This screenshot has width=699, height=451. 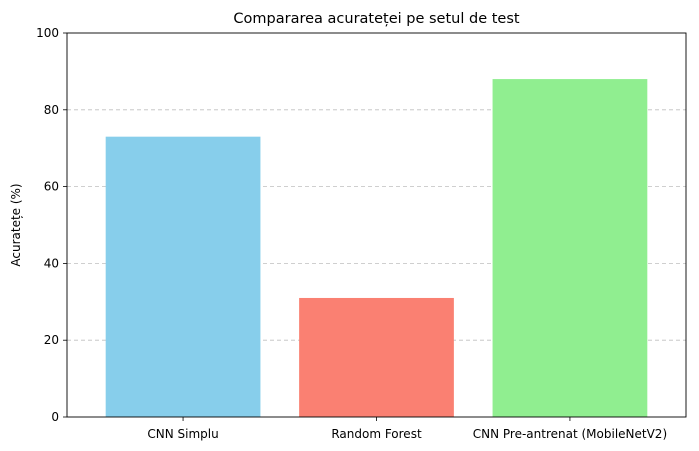 I want to click on y-tick-label: 20, so click(x=51, y=340).